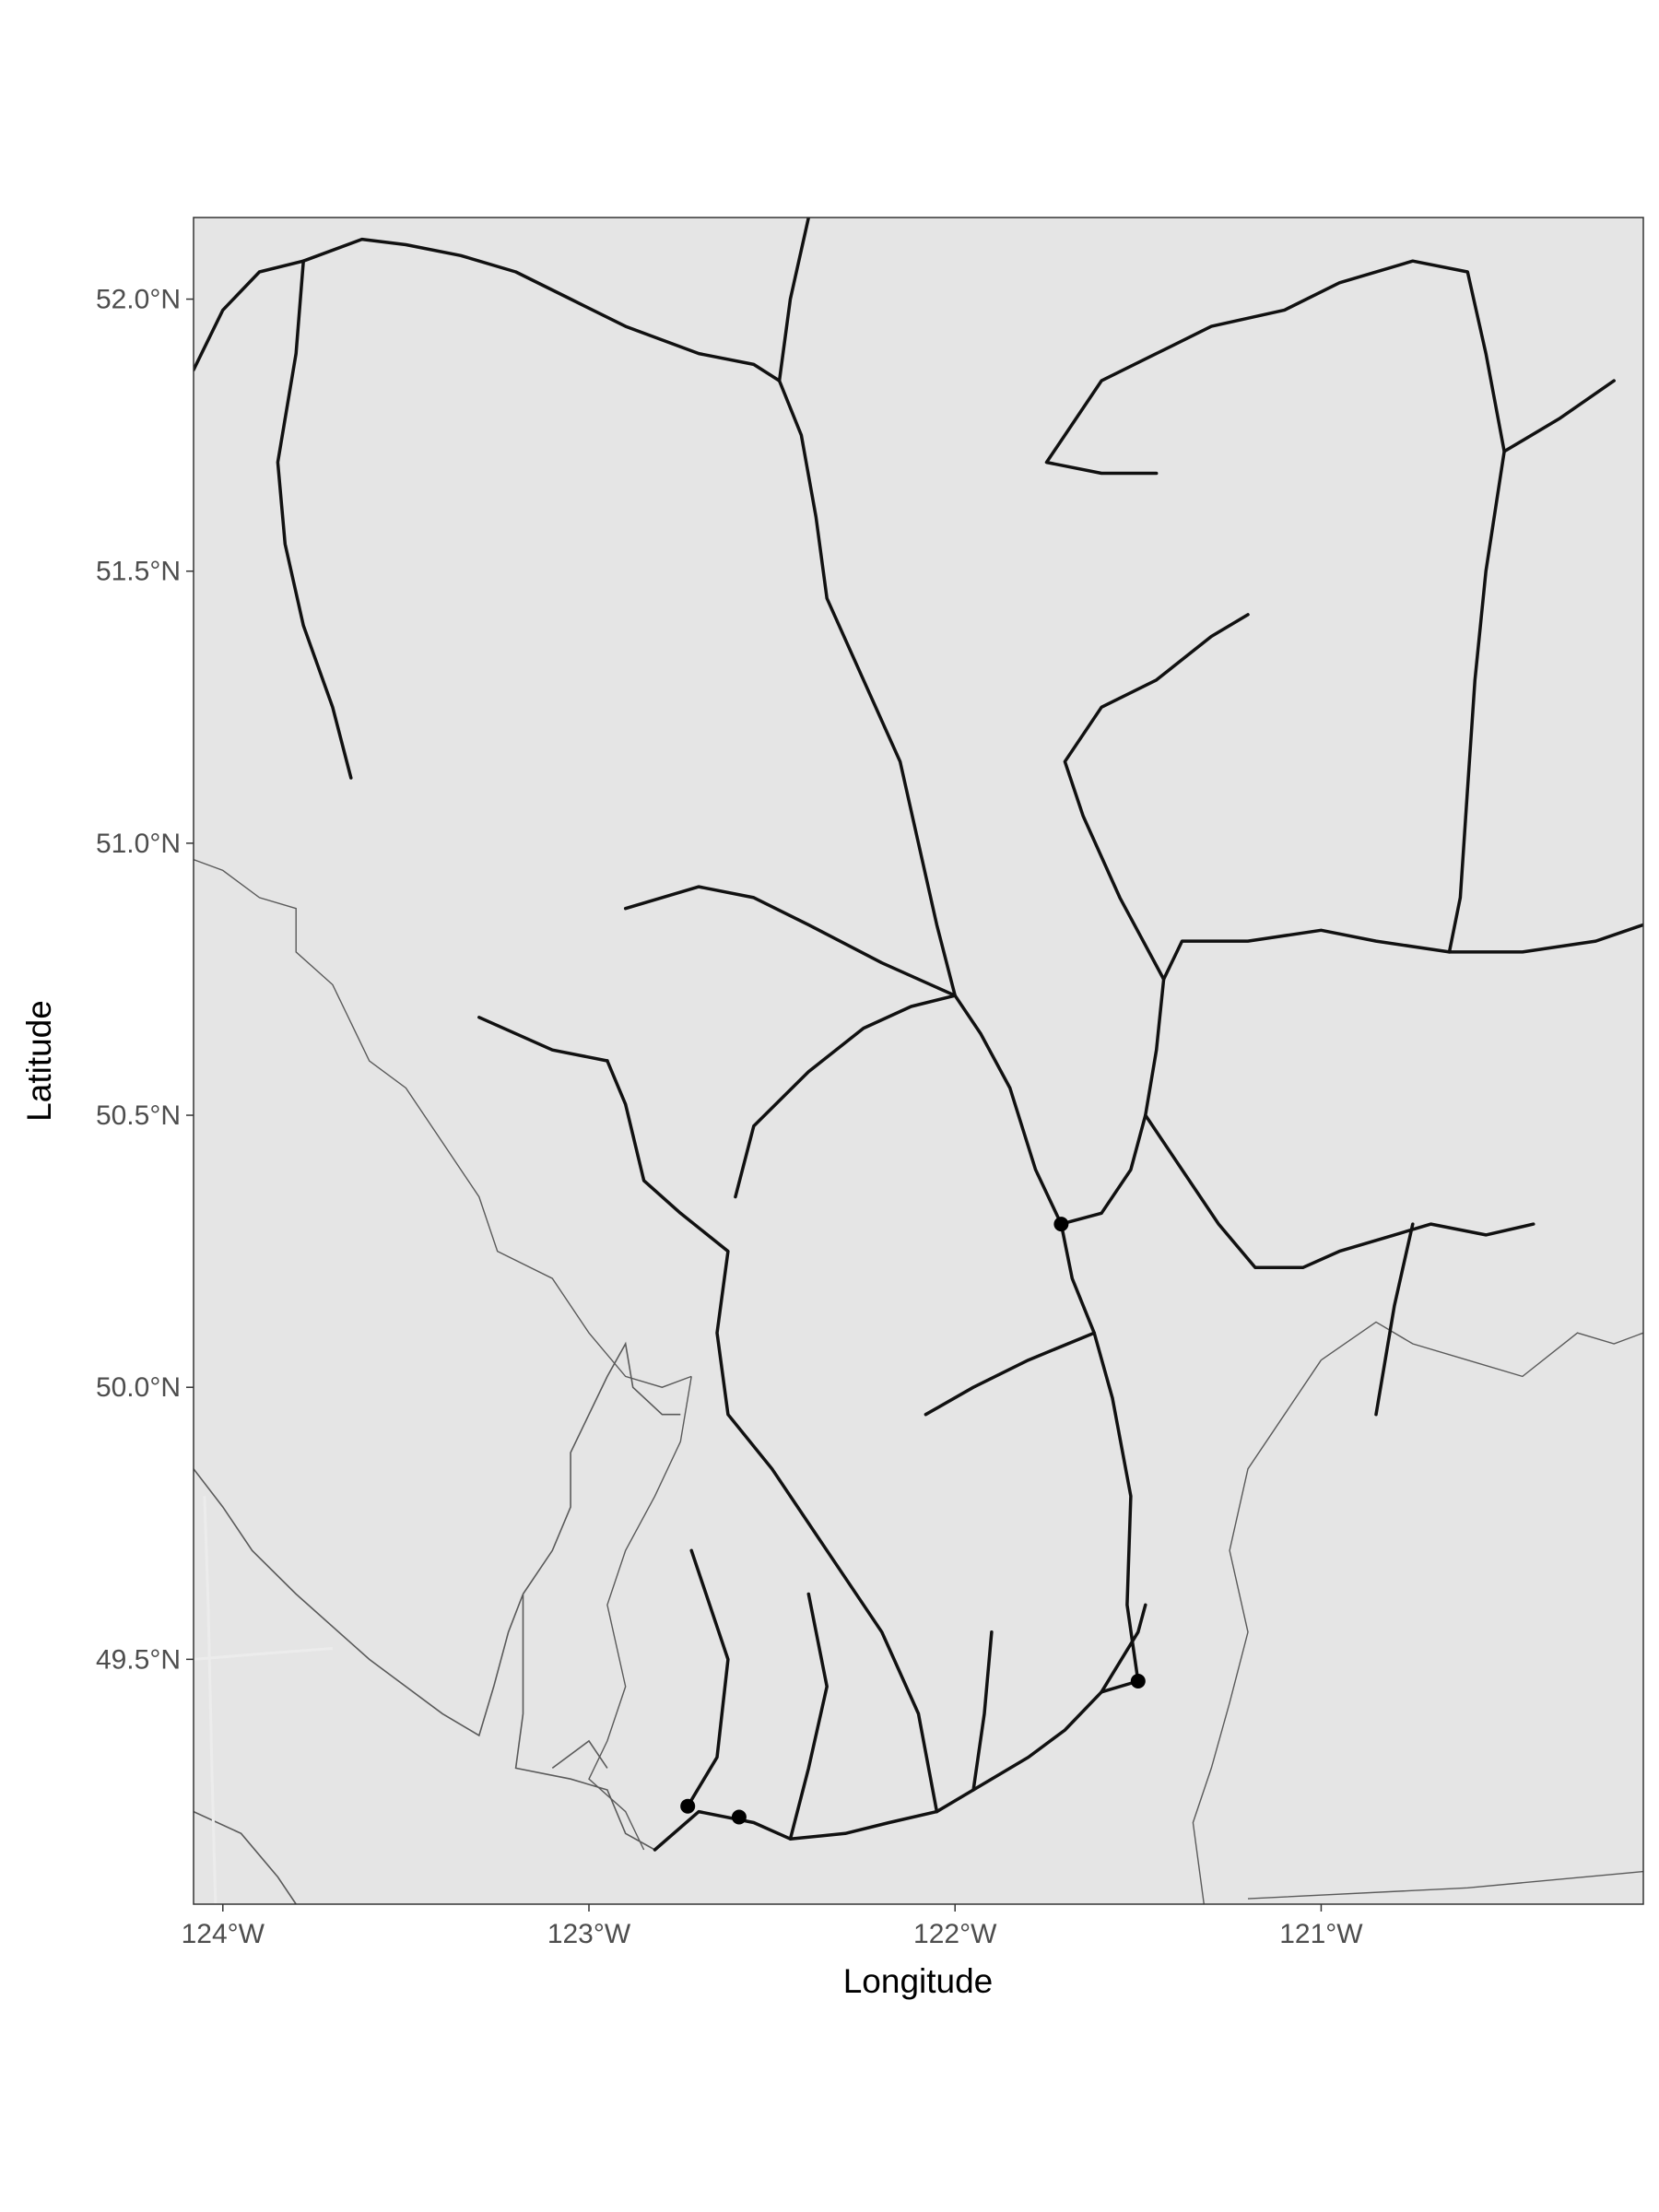 This screenshot has height=2212, width=1659. Describe the element at coordinates (145, 980) in the screenshot. I see `y-axis: 49.5°N 50.0°N 50.5°N 51.0°N 51.5°N 52.0°N` at that location.